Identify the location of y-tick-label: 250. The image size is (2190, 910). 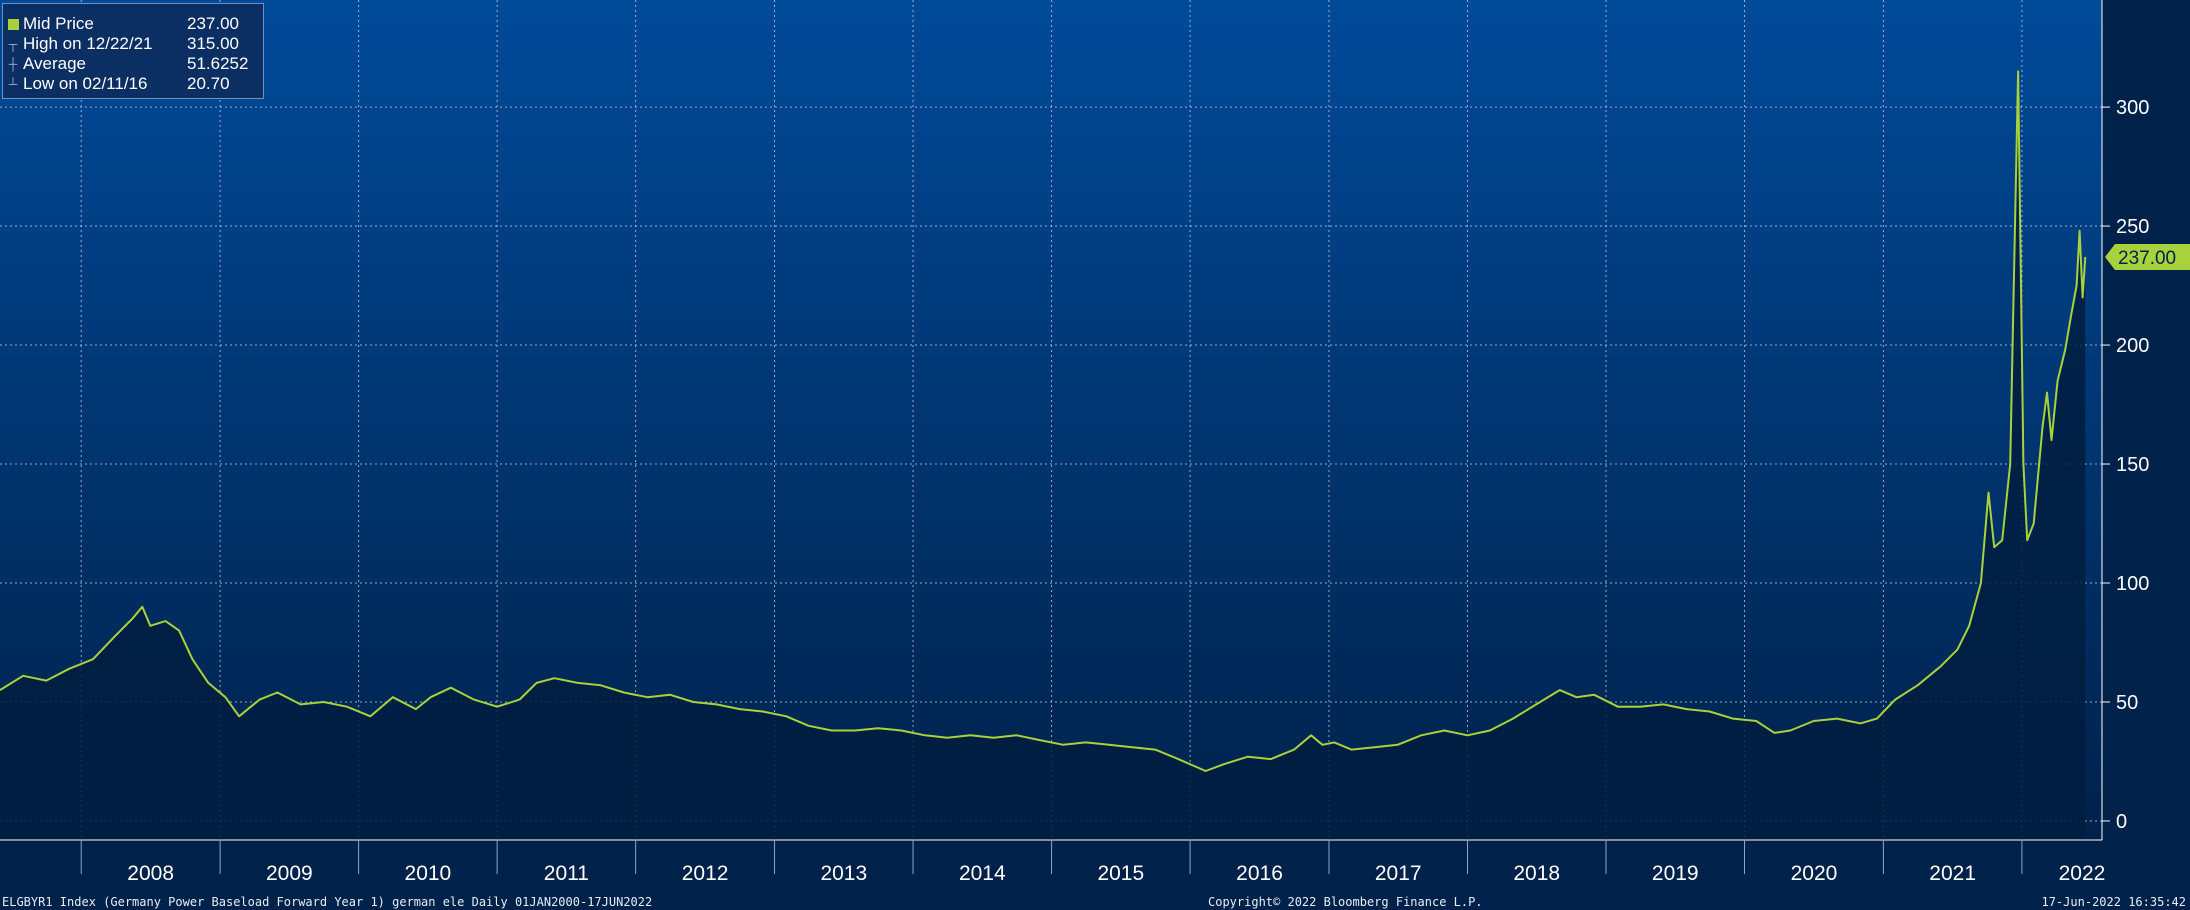
(2132, 227).